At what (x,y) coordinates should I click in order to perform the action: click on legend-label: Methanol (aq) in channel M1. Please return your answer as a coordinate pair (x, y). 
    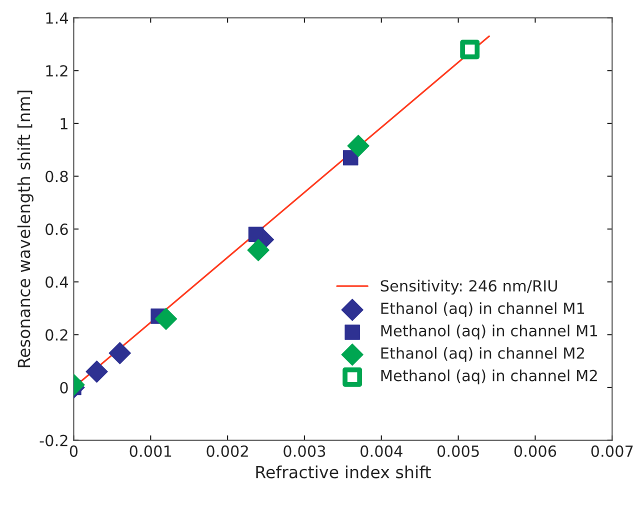
    Looking at the image, I should click on (489, 332).